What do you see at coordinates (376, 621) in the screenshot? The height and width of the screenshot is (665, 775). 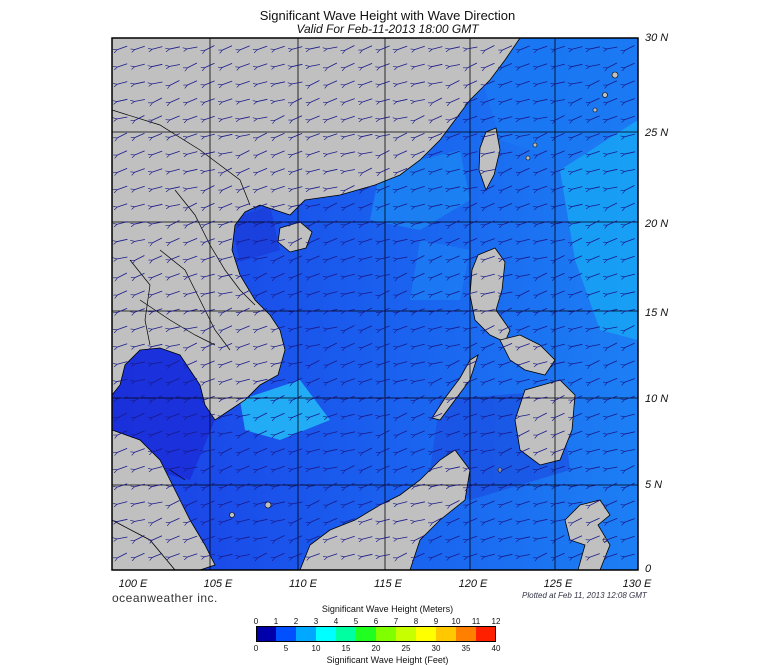 I see `meters-tick-label: 6` at bounding box center [376, 621].